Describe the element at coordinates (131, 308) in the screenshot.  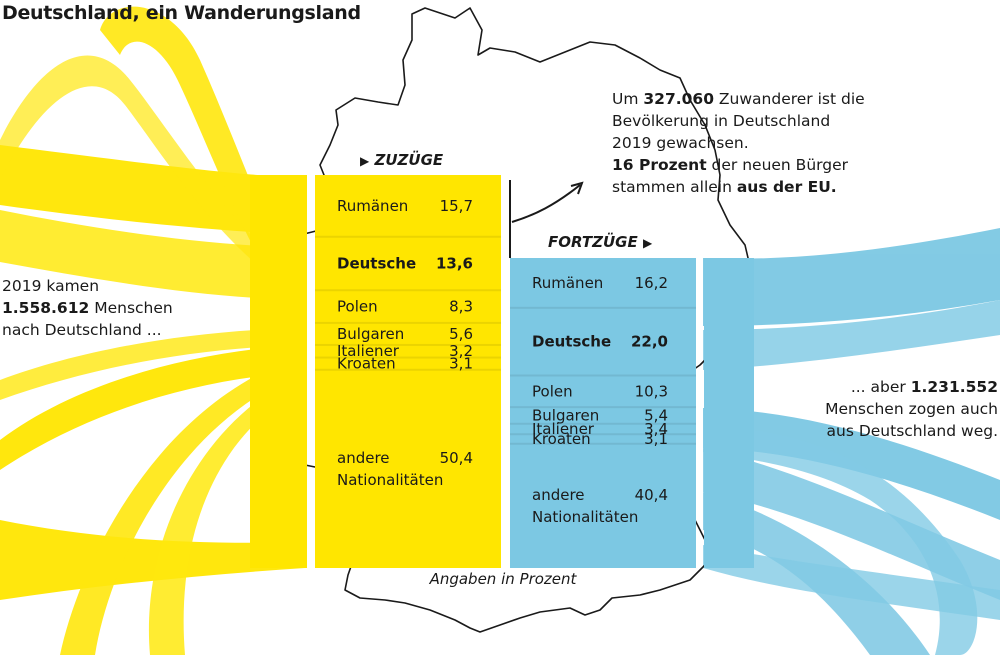
I see `note-line: Menschen` at that location.